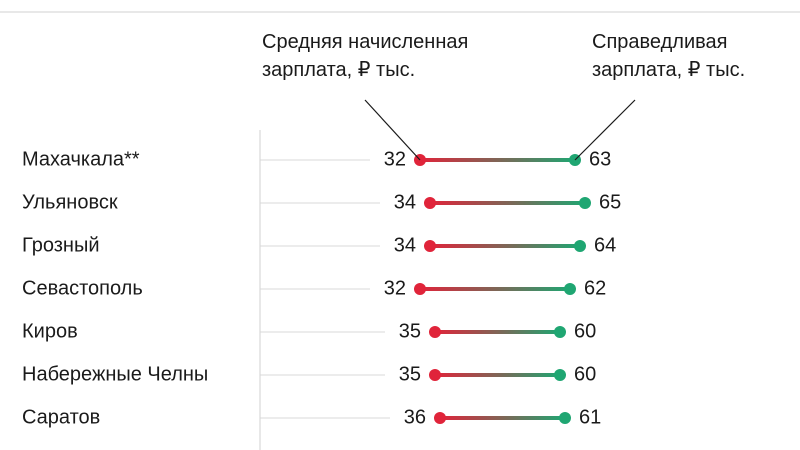 The image size is (800, 450). Describe the element at coordinates (605, 245) in the screenshot. I see `value-label: 64` at that location.